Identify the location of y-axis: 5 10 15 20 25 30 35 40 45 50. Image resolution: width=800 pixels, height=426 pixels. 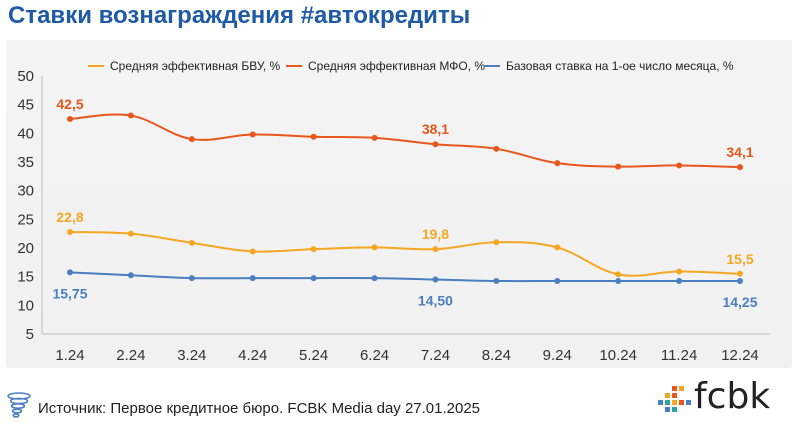
(30, 205).